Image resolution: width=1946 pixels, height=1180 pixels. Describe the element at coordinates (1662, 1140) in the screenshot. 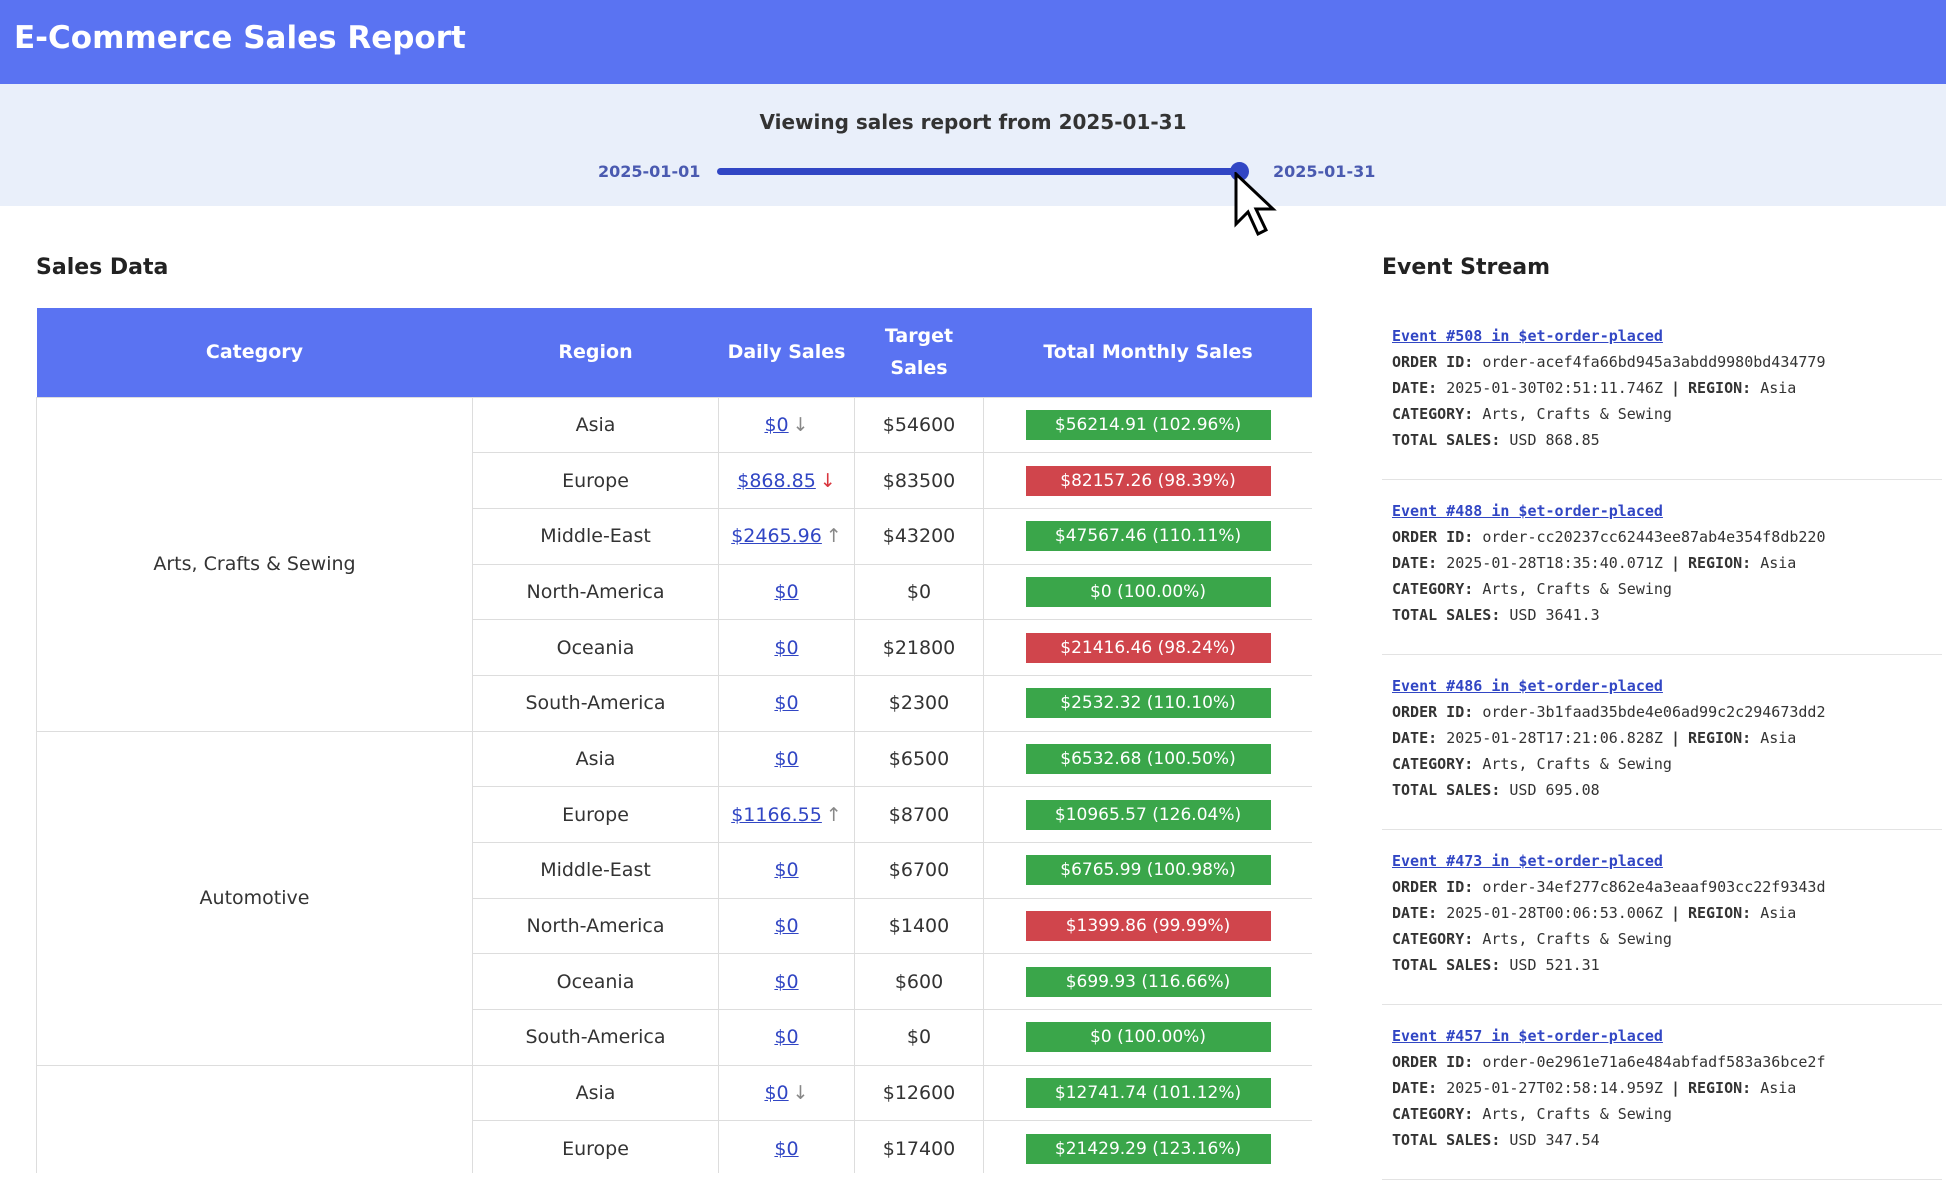

I see `event-line: TOTAL SALES: USD 347.54` at that location.